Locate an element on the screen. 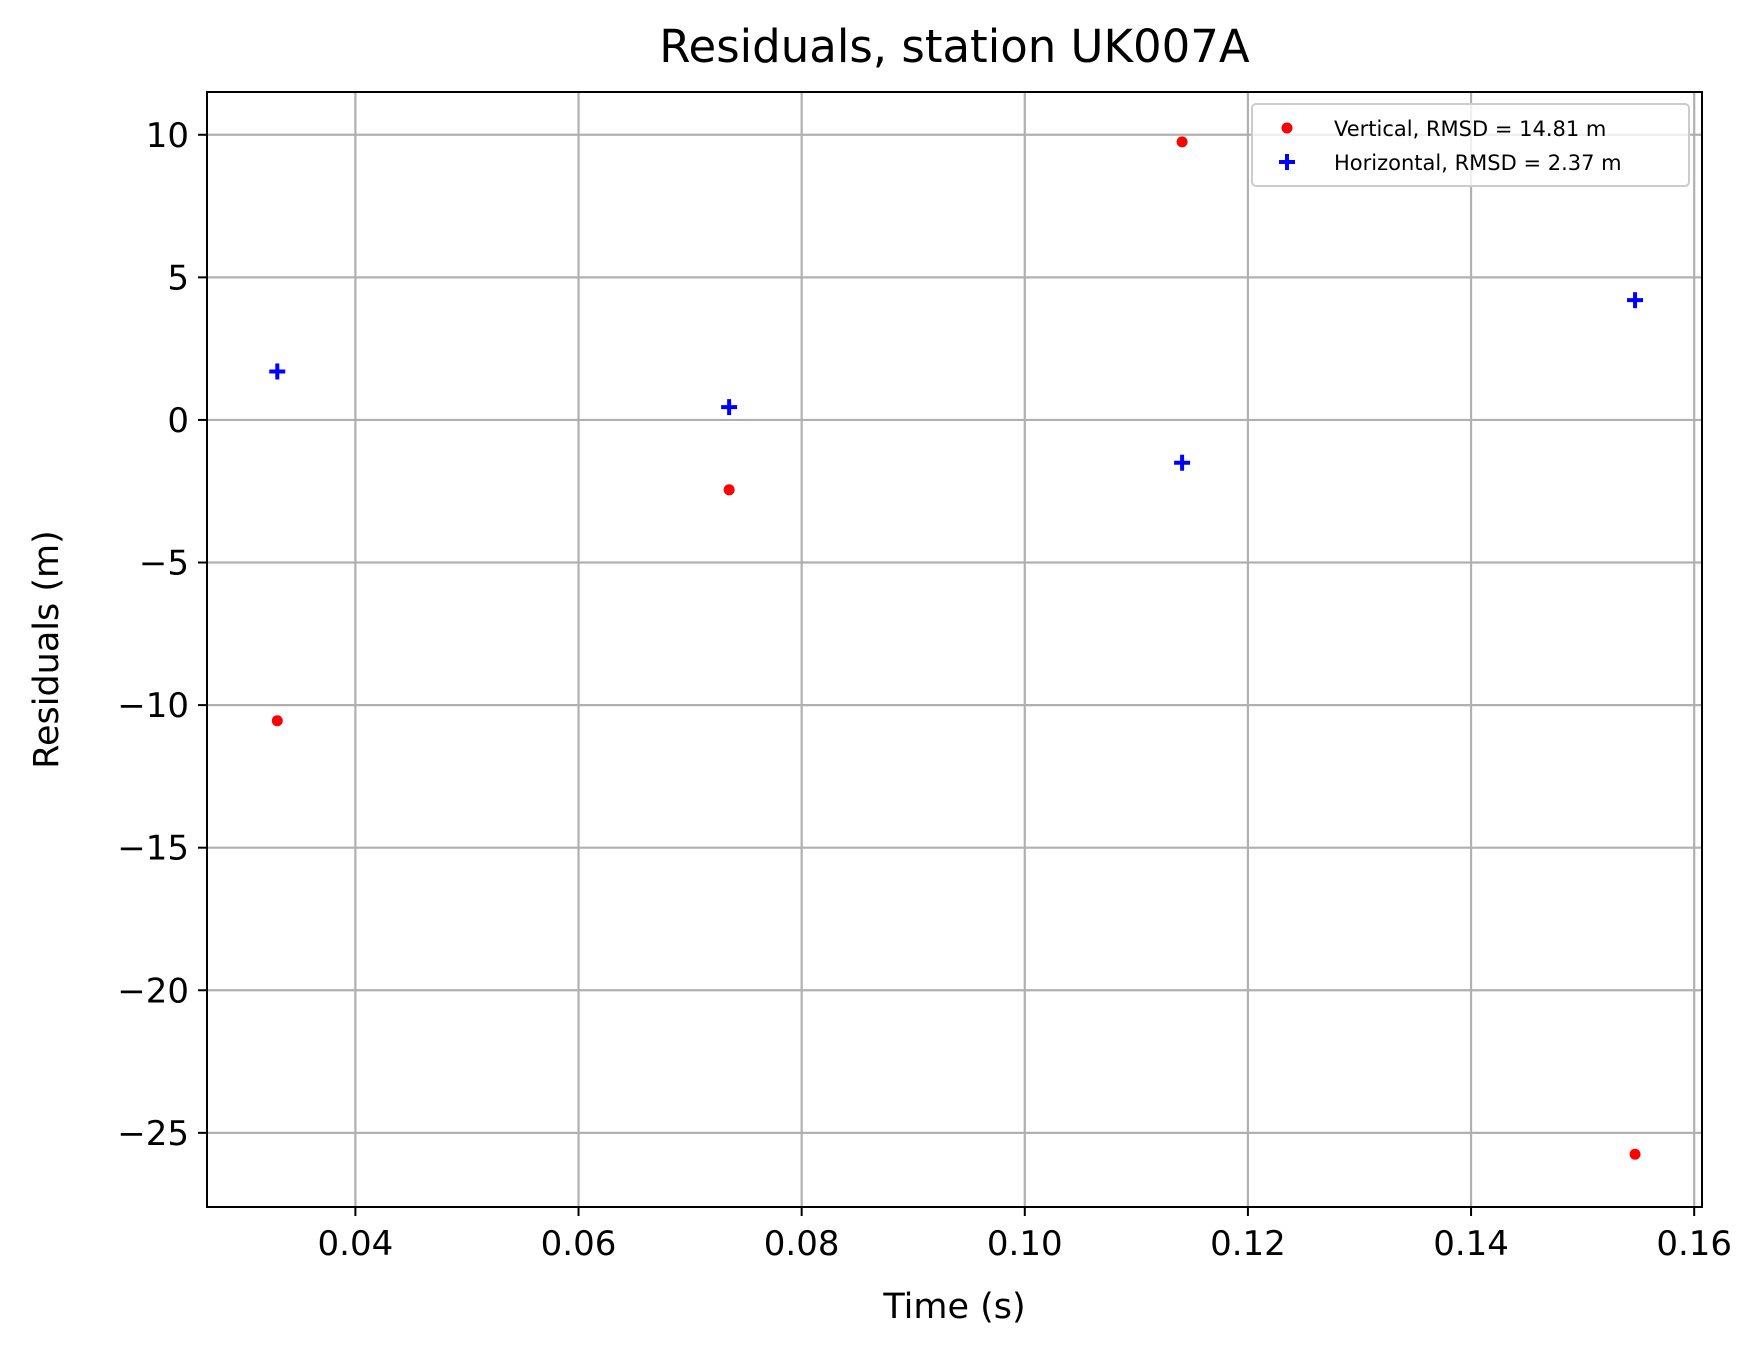  legend-marker-horizontal is located at coordinates (1287, 162).